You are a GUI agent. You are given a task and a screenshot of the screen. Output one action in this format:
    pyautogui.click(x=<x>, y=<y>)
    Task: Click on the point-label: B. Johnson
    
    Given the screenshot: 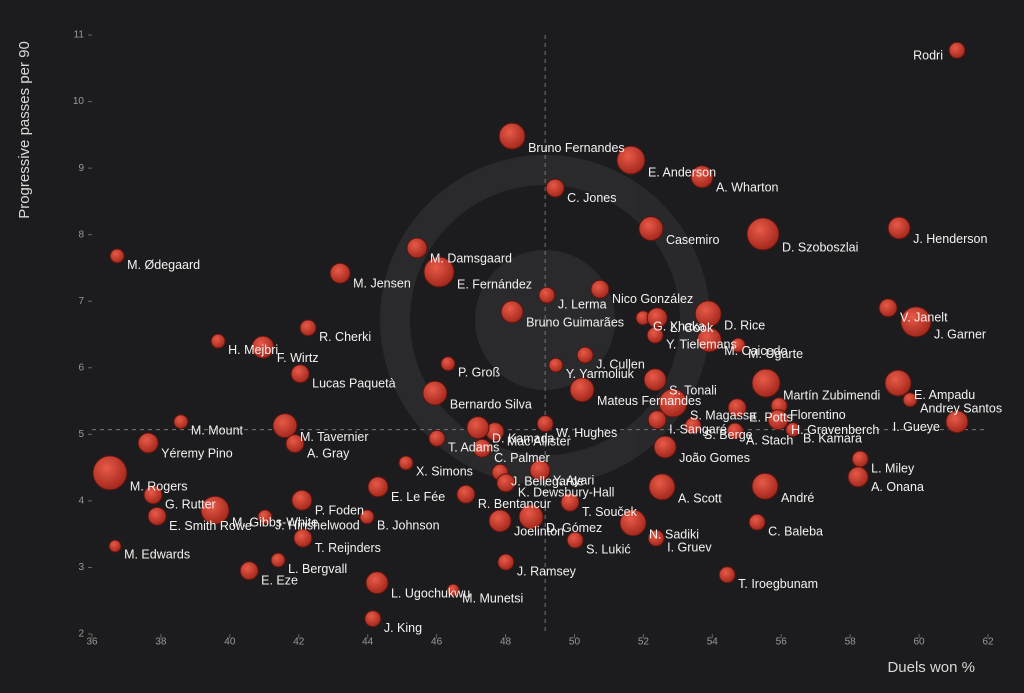 What is the action you would take?
    pyautogui.click(x=408, y=526)
    